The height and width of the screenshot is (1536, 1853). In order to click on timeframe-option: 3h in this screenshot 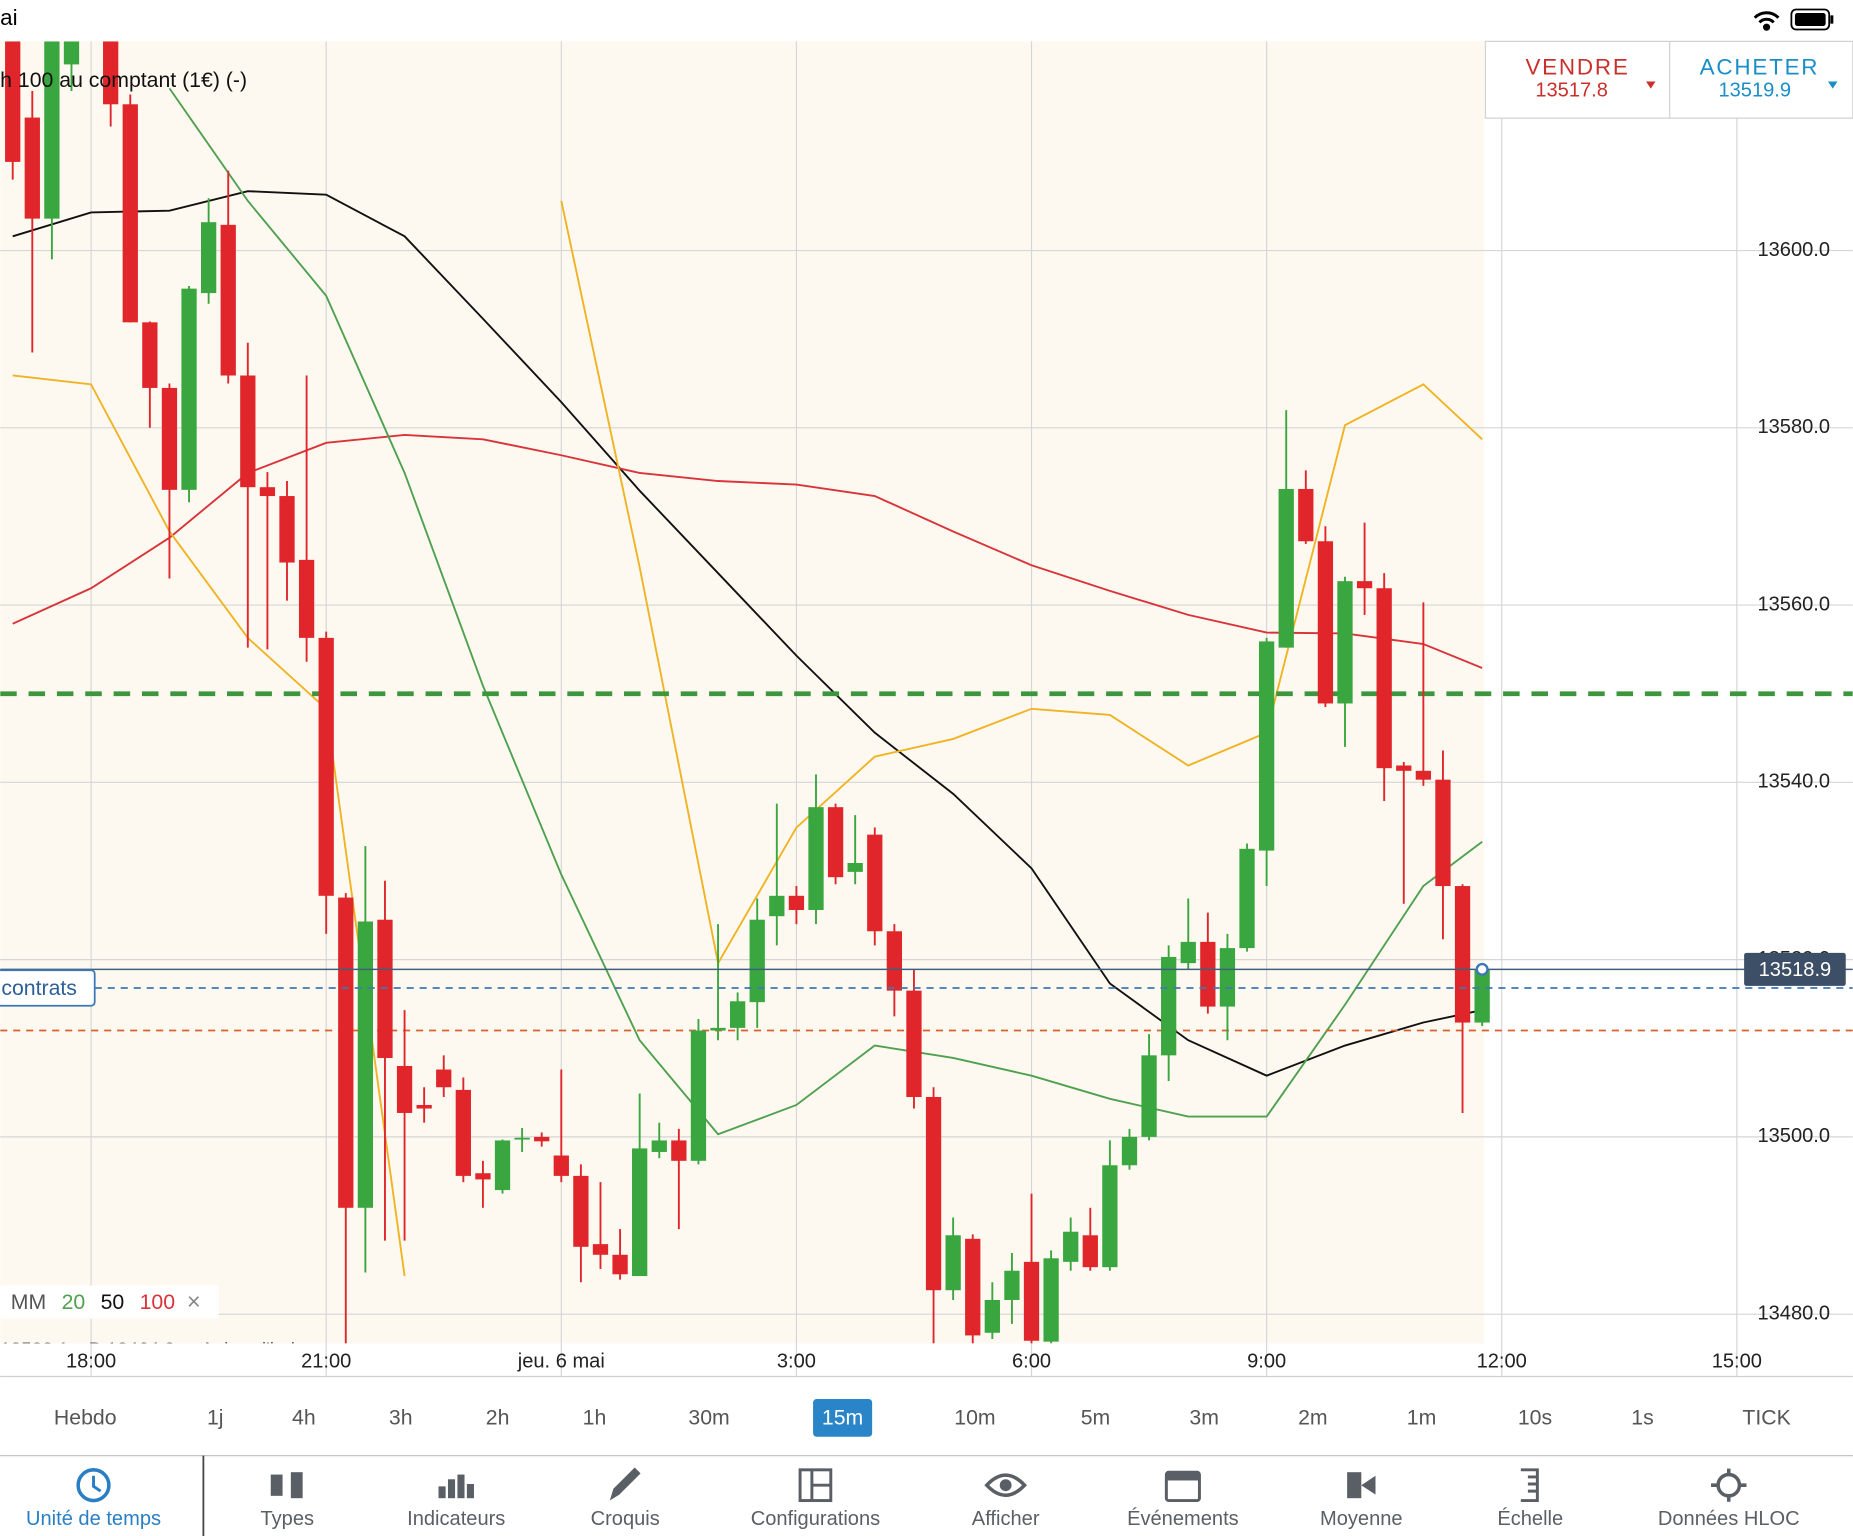, I will do `click(401, 1418)`.